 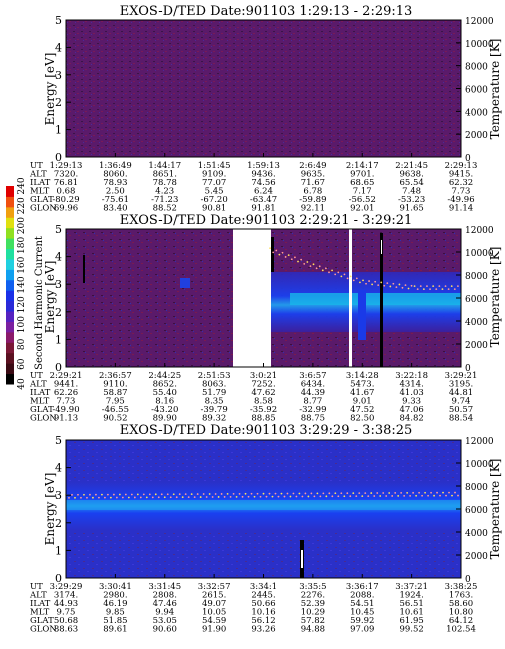 What do you see at coordinates (313, 393) in the screenshot?
I see `table-cell: 44.39` at bounding box center [313, 393].